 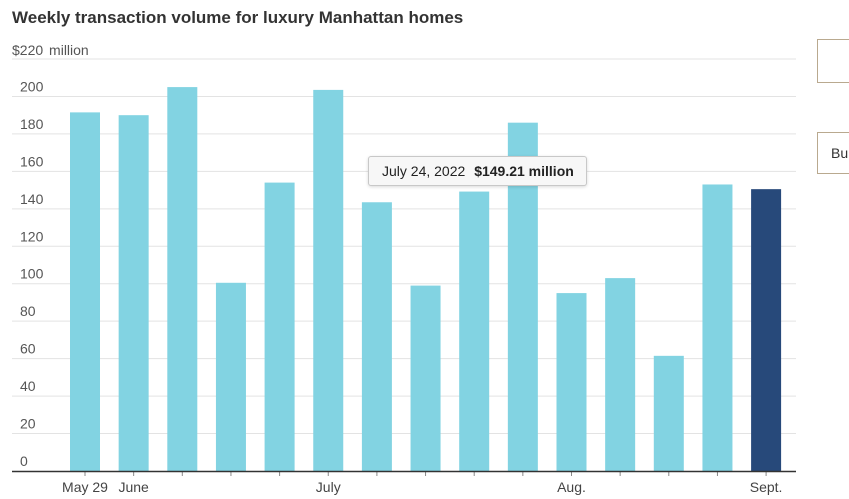 I want to click on y-tick-label: 0, so click(x=24, y=461).